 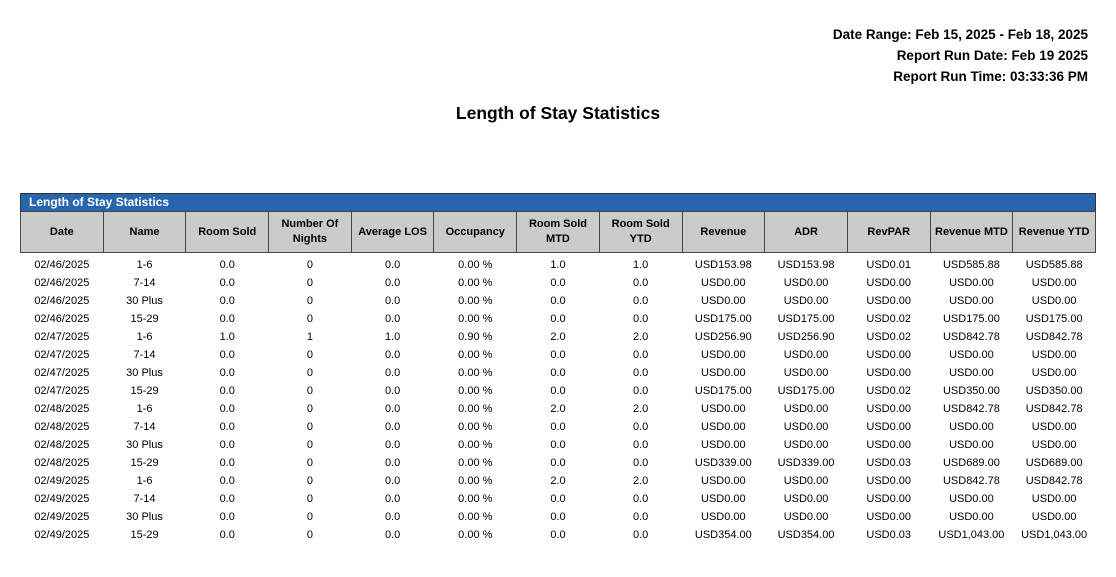 What do you see at coordinates (806, 337) in the screenshot?
I see `table-cell: USD256.90` at bounding box center [806, 337].